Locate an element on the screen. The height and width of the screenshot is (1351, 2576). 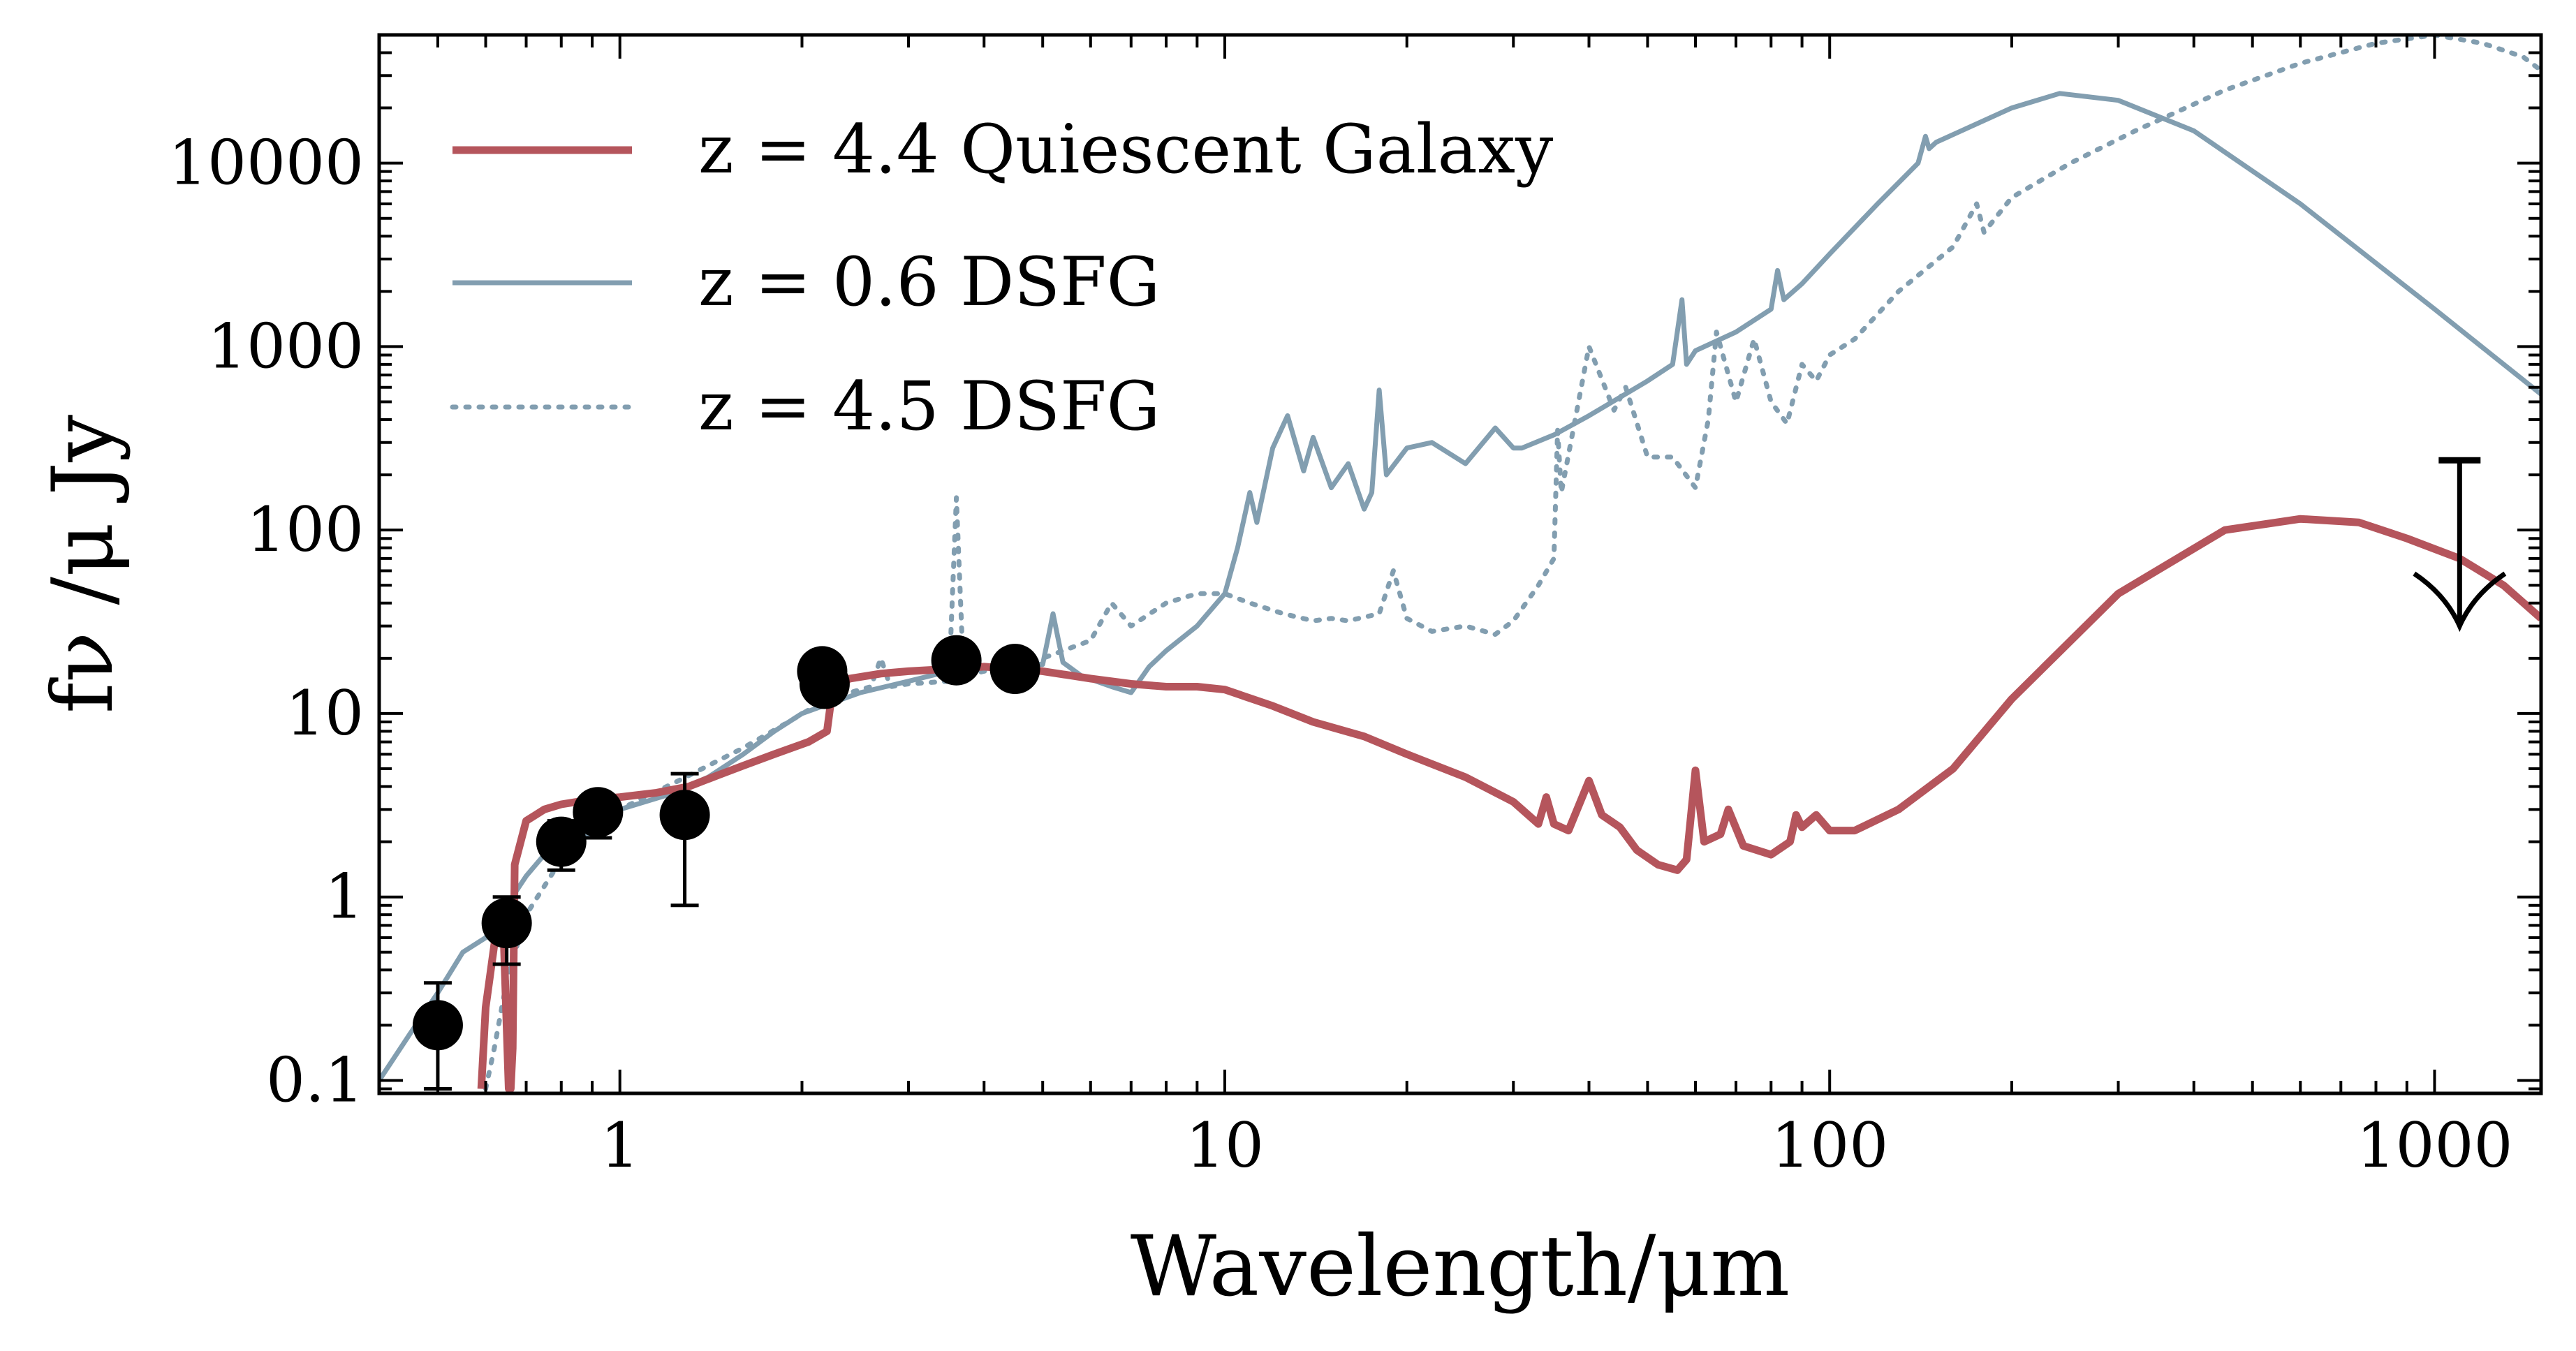
x-tick-label: 10 is located at coordinates (1225, 1145).